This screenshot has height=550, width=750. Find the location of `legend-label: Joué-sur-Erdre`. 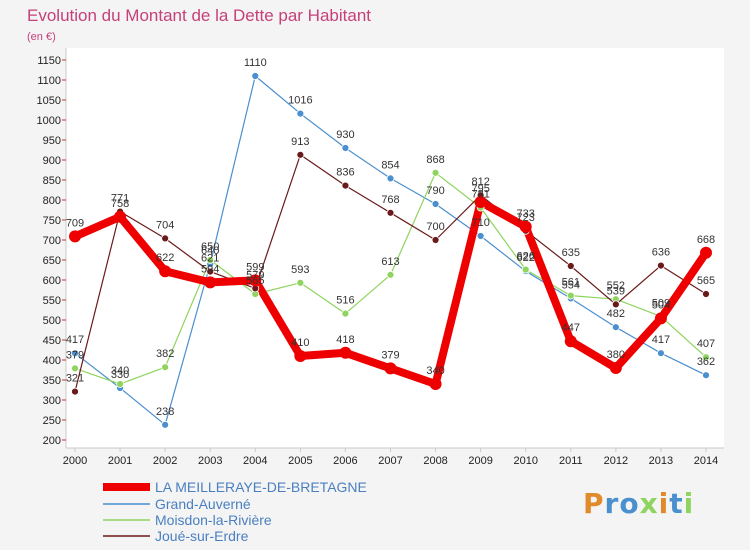

legend-label: Joué-sur-Erdre is located at coordinates (202, 536).